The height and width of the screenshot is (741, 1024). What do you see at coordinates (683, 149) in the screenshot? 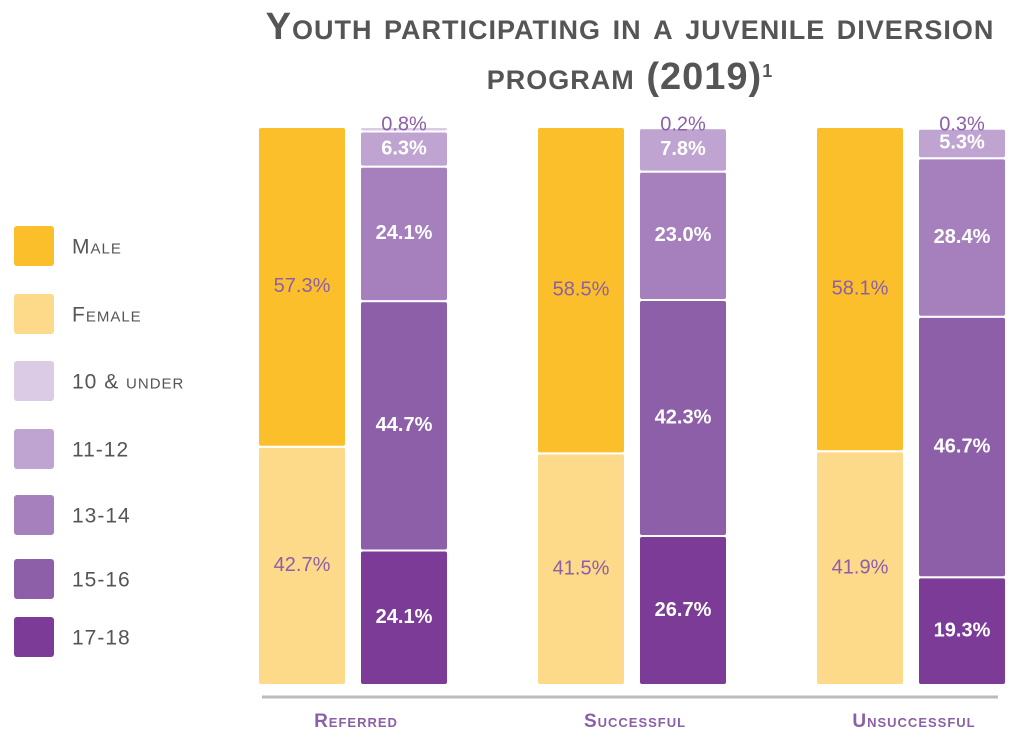
I see `value-label: 7.8%` at bounding box center [683, 149].